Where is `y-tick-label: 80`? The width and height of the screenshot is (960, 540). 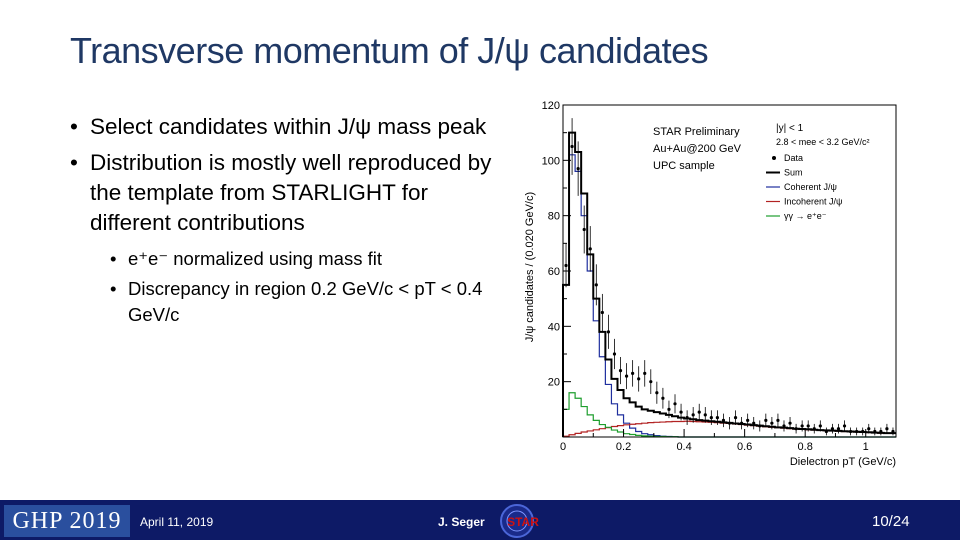 y-tick-label: 80 is located at coordinates (554, 217).